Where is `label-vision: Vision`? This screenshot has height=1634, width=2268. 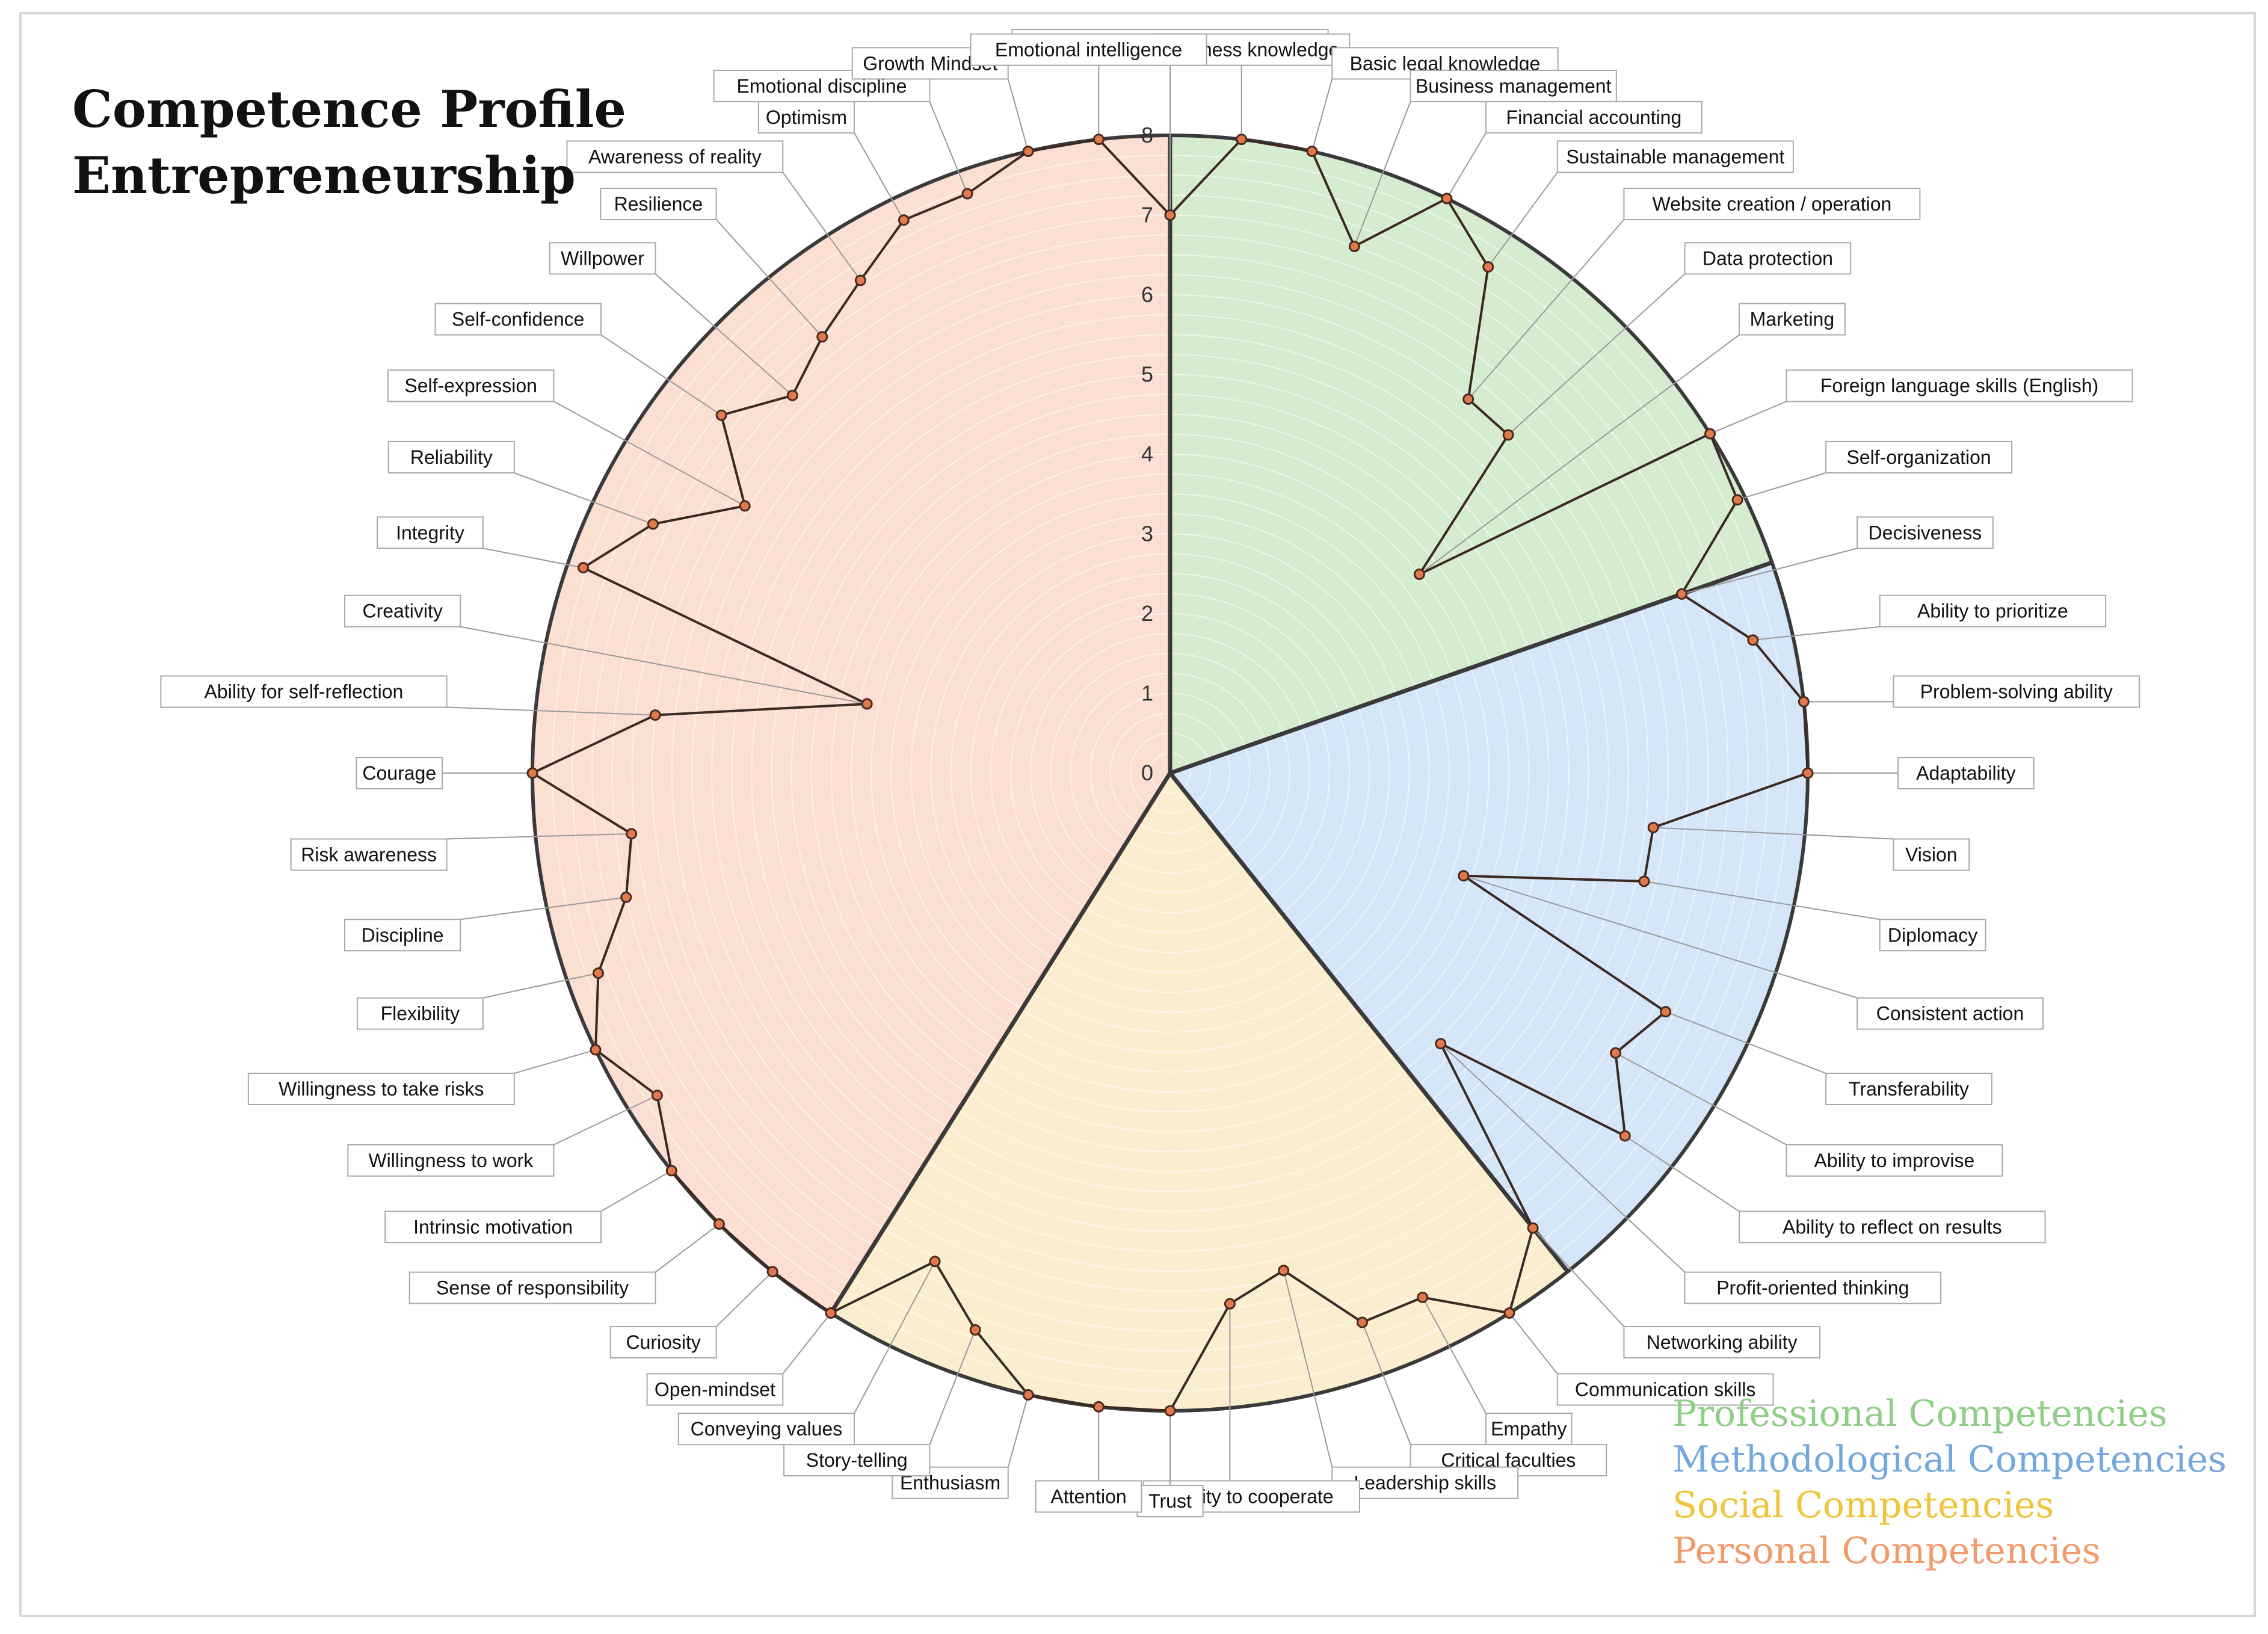
label-vision: Vision is located at coordinates (1931, 854).